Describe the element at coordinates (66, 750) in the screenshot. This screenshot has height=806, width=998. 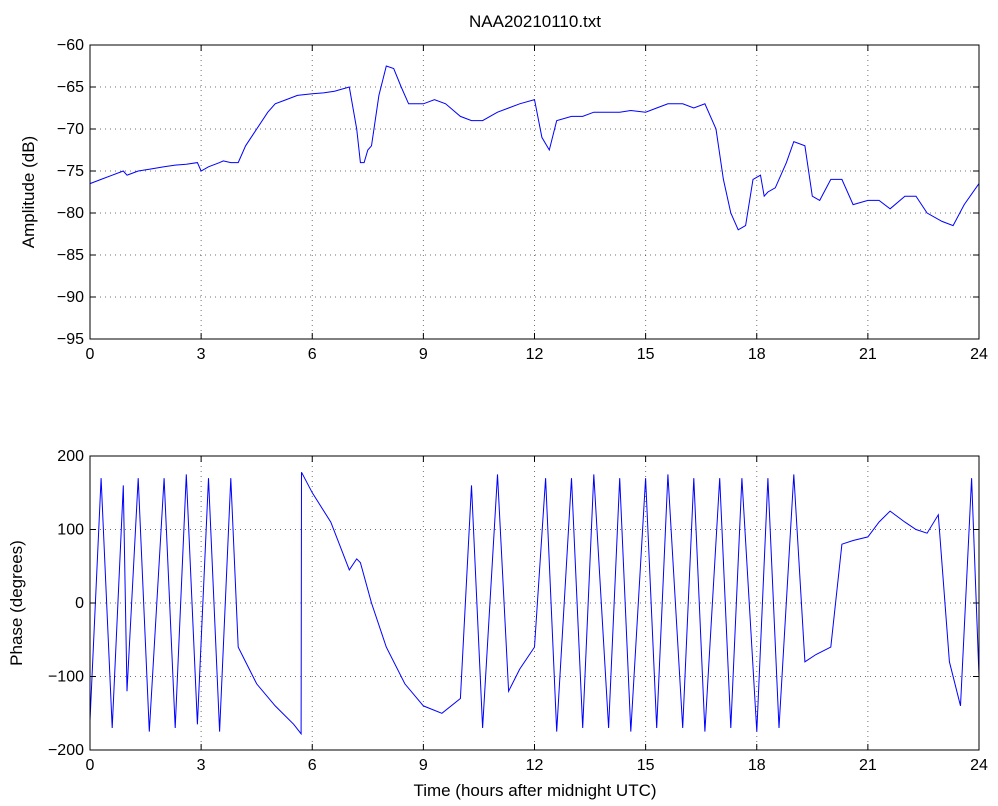
I see `y-tick-label: −200` at that location.